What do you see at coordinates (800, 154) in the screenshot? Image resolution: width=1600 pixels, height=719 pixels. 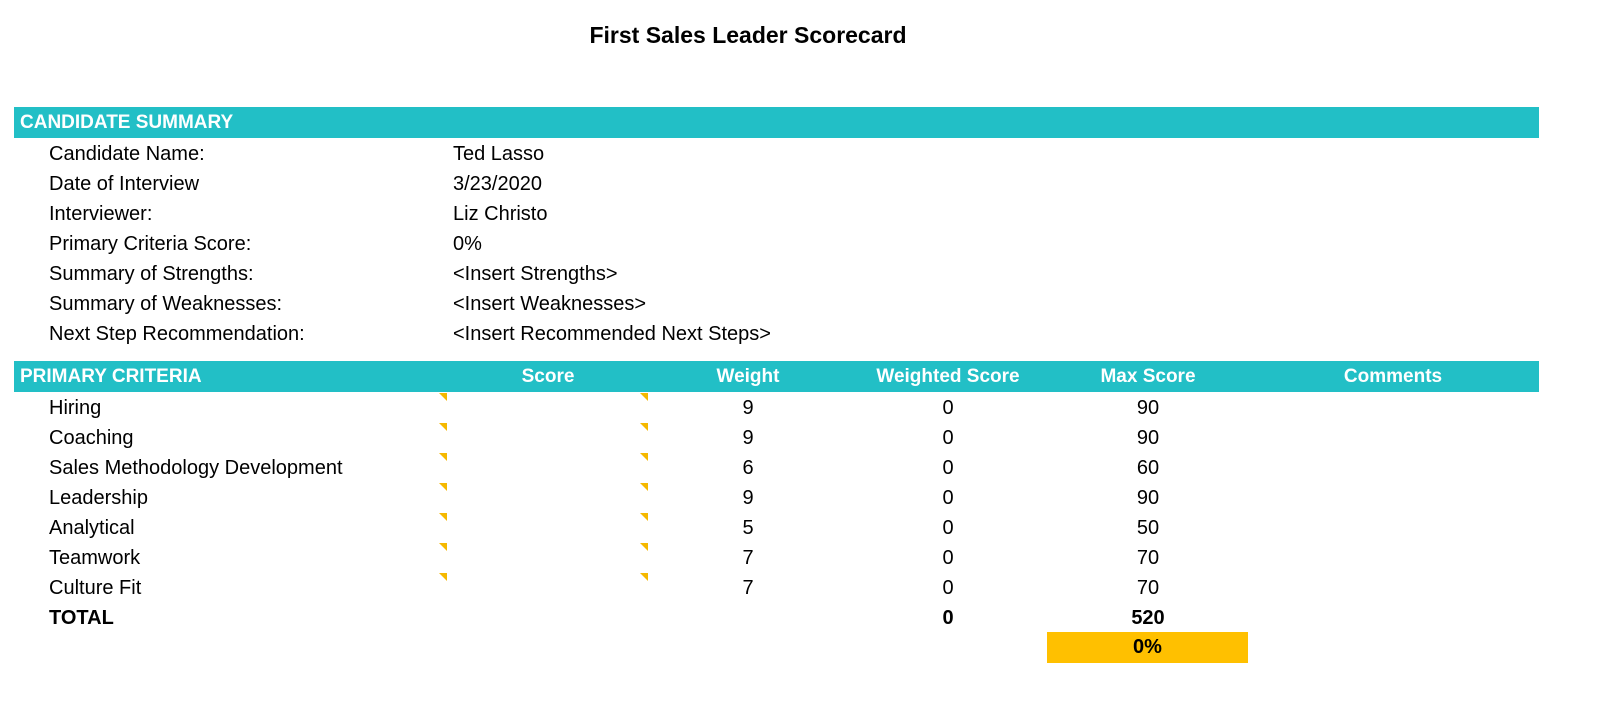 I see `summary-row-candidate-name: Candidate Name: Ted Lasso` at bounding box center [800, 154].